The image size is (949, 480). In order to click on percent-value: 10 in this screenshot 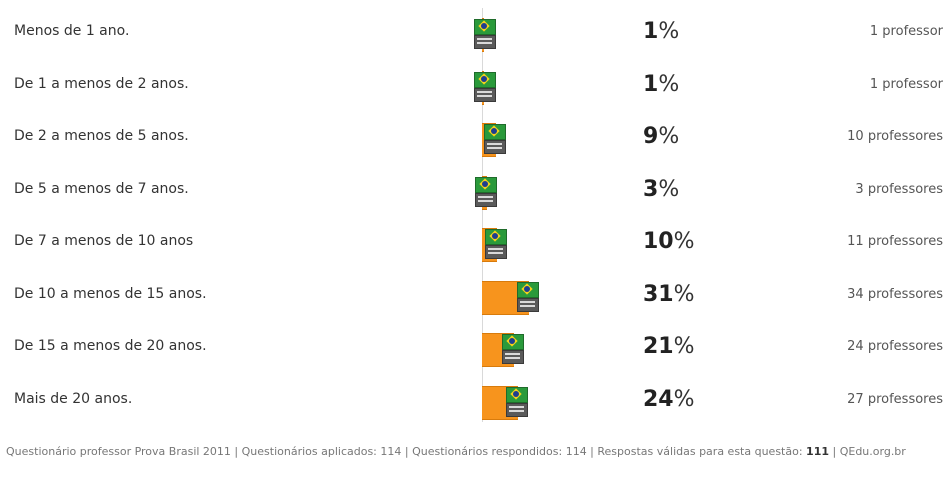, I will do `click(658, 241)`.